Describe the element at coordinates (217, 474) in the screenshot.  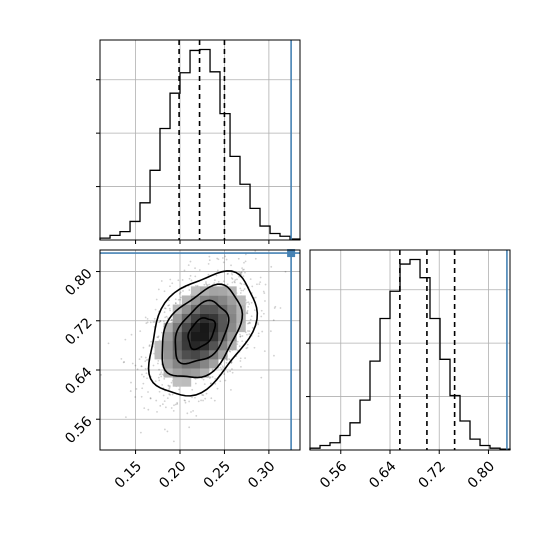
I see `x-tick-label-2: 0.25` at that location.